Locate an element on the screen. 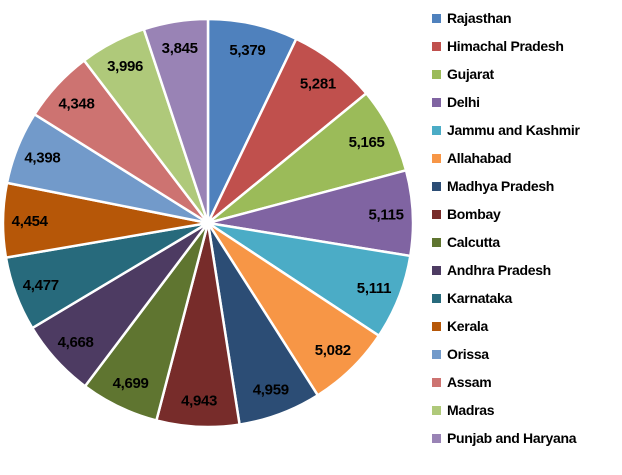 The height and width of the screenshot is (475, 622). legend-label: Delhi is located at coordinates (463, 102).